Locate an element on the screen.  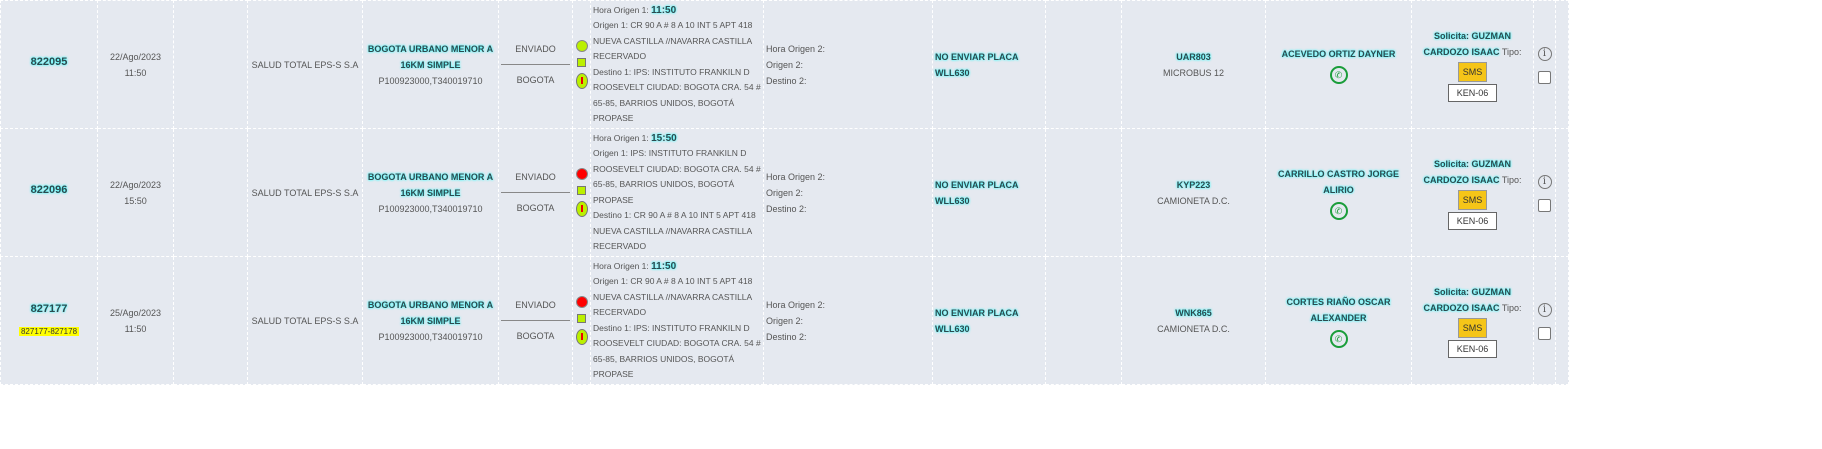
service-id: 822096 is located at coordinates (49, 189).